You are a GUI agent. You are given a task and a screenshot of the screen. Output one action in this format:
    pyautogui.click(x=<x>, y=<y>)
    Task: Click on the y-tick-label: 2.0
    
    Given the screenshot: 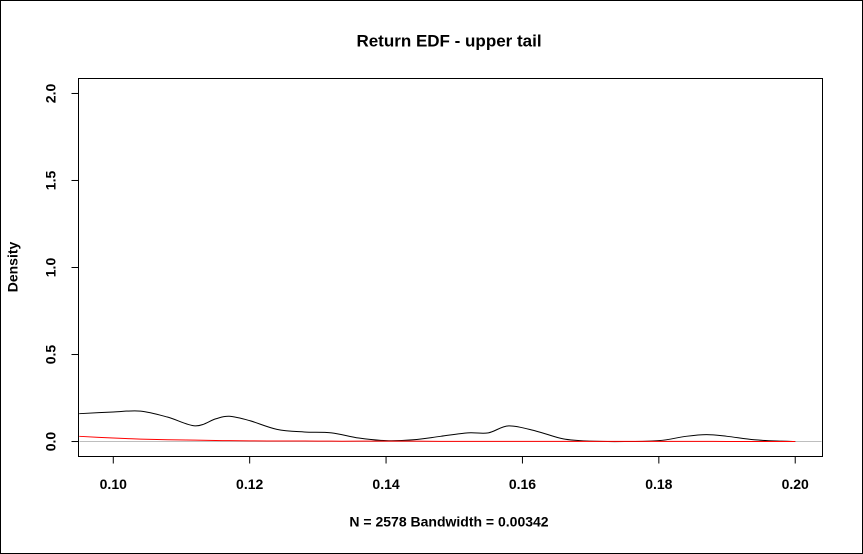 What is the action you would take?
    pyautogui.click(x=51, y=94)
    